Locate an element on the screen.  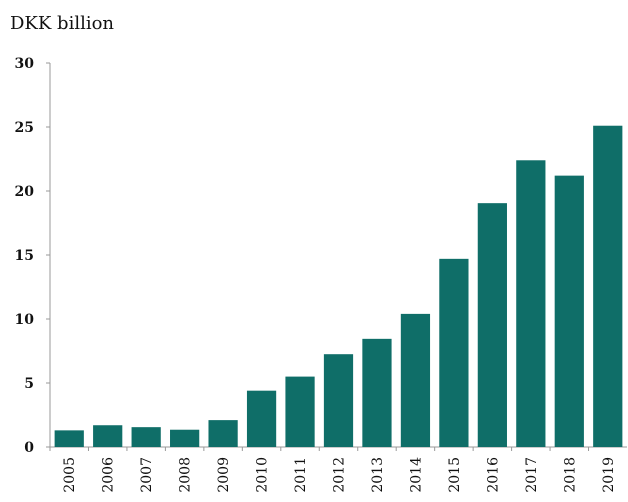
y-tick-label: 15 is located at coordinates (24, 256).